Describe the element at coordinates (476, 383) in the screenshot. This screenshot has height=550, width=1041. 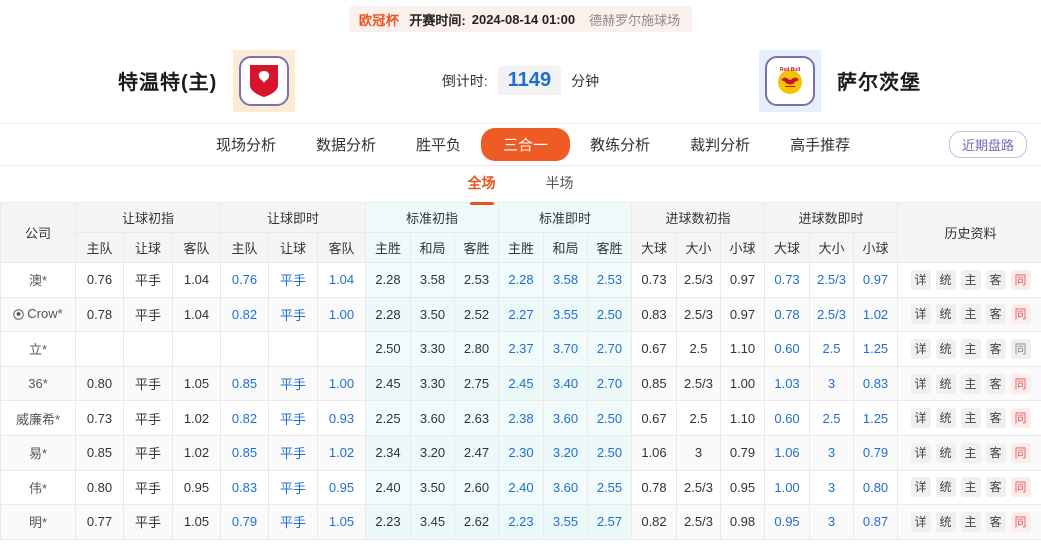
I see `cell-odds: 2.75` at that location.